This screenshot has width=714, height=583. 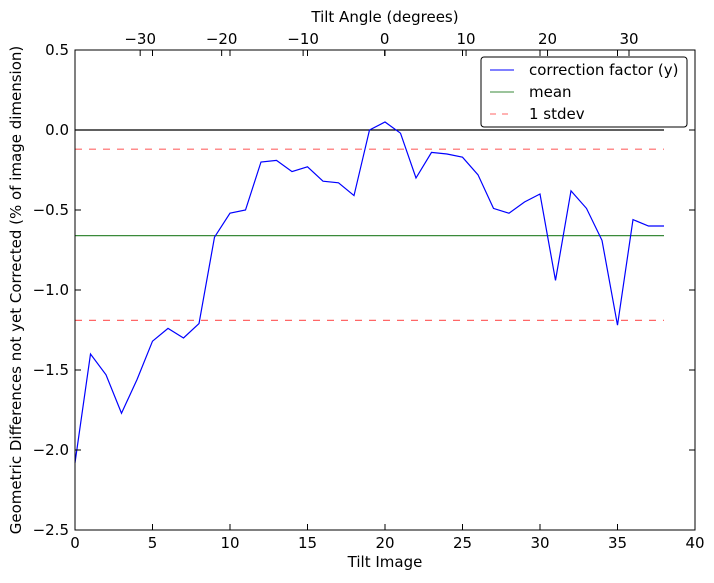 What do you see at coordinates (462, 543) in the screenshot?
I see `x-tick-label: 25` at bounding box center [462, 543].